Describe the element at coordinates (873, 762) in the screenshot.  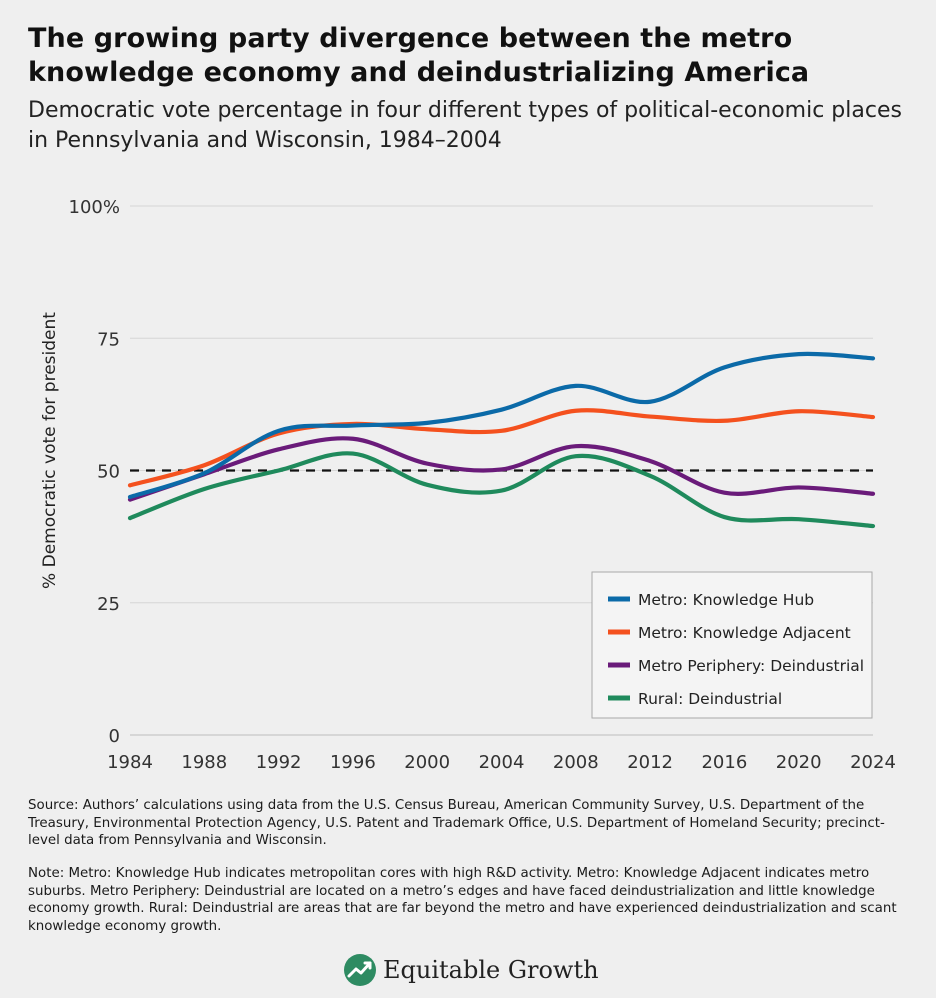
I see `x-tick-label: 2024` at that location.